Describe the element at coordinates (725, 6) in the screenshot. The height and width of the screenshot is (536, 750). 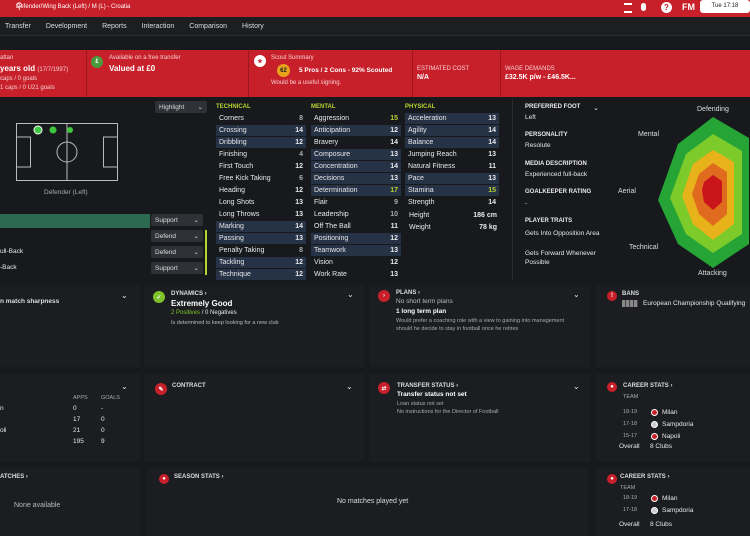
I see `continue-date-button: Tue 17:18` at that location.